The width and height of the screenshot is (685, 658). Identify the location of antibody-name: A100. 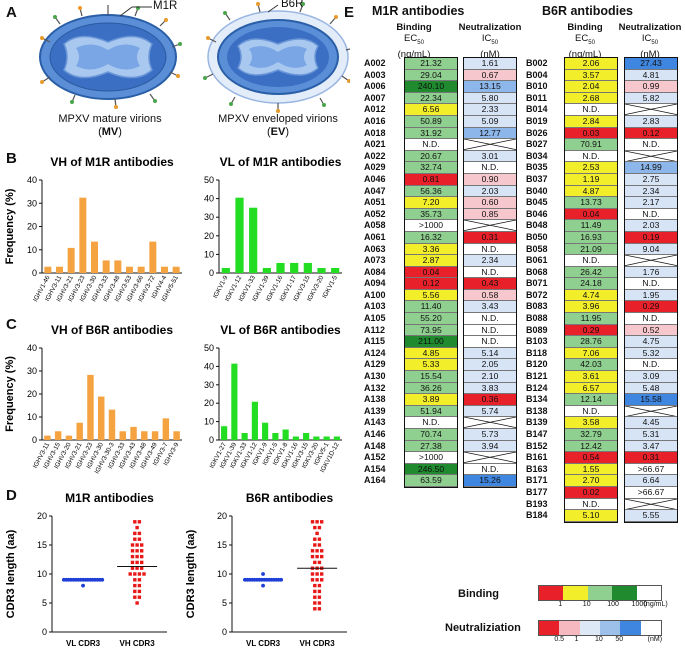
(375, 294).